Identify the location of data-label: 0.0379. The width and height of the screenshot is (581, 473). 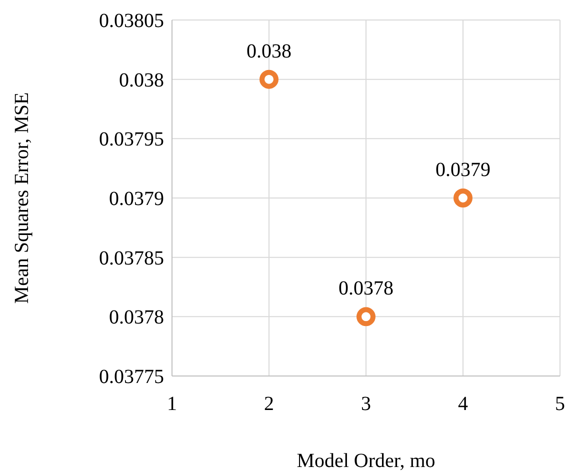
(463, 170).